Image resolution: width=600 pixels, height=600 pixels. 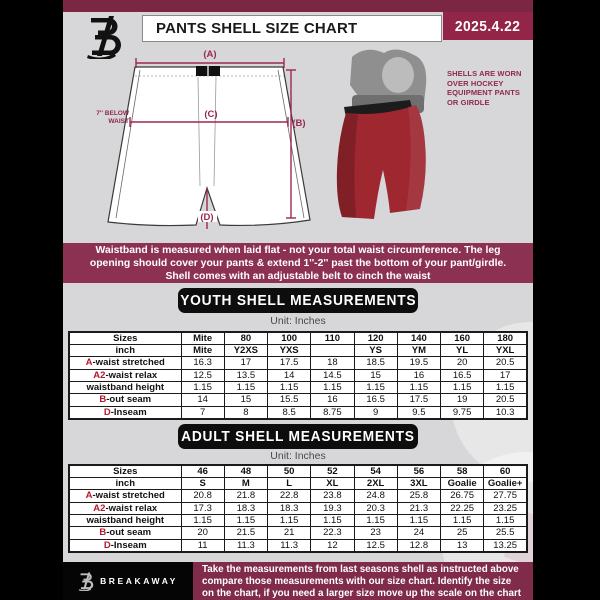 What do you see at coordinates (107, 545) in the screenshot?
I see `row-label-prefix: D` at bounding box center [107, 545].